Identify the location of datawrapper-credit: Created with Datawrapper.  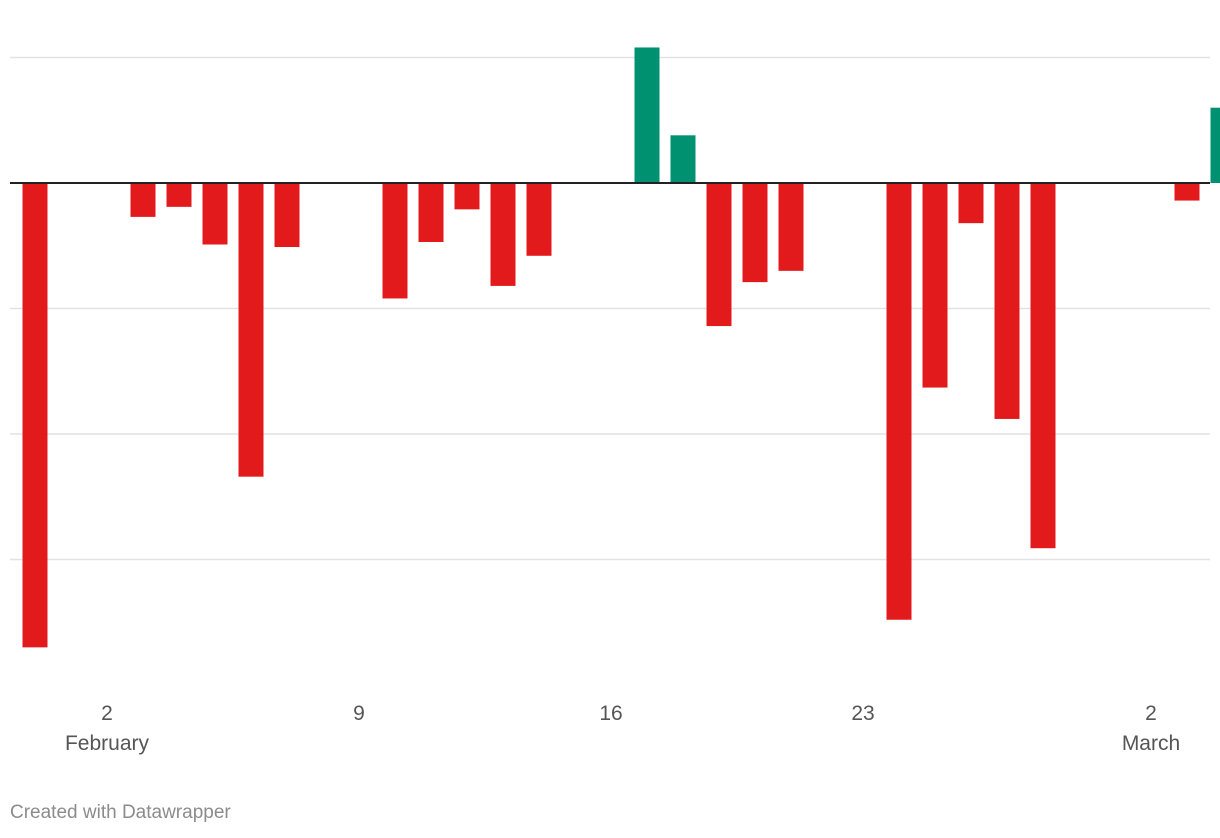
(120, 812).